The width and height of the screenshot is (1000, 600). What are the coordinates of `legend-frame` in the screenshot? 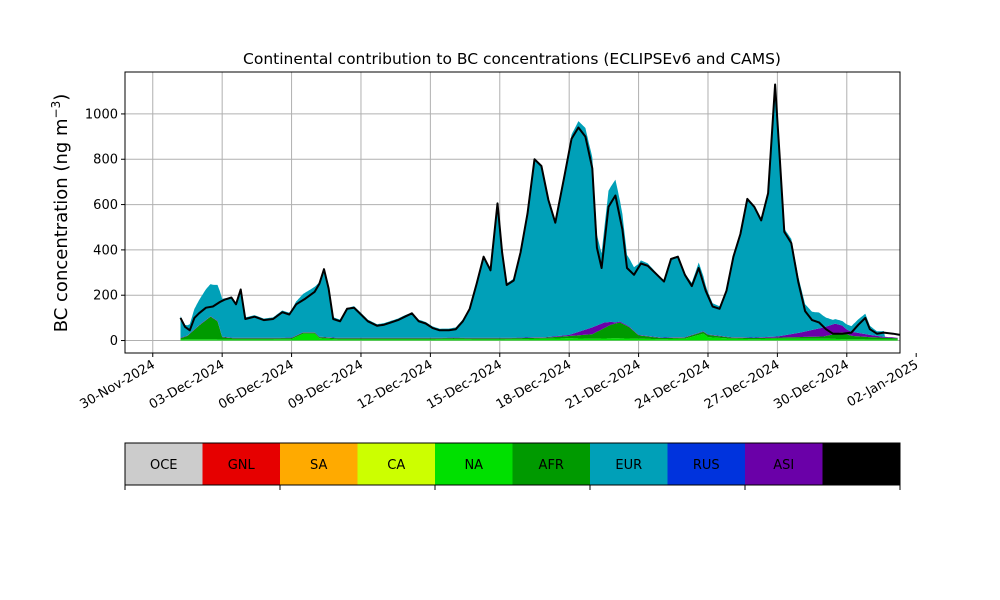 It's located at (512, 464).